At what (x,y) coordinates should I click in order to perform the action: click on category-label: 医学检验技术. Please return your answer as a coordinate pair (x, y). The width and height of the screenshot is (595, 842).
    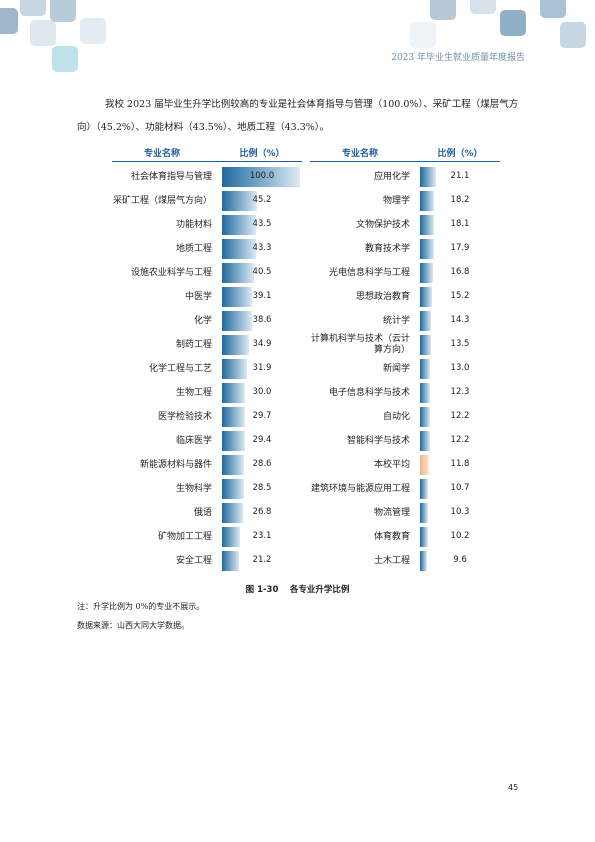
    Looking at the image, I should click on (184, 416).